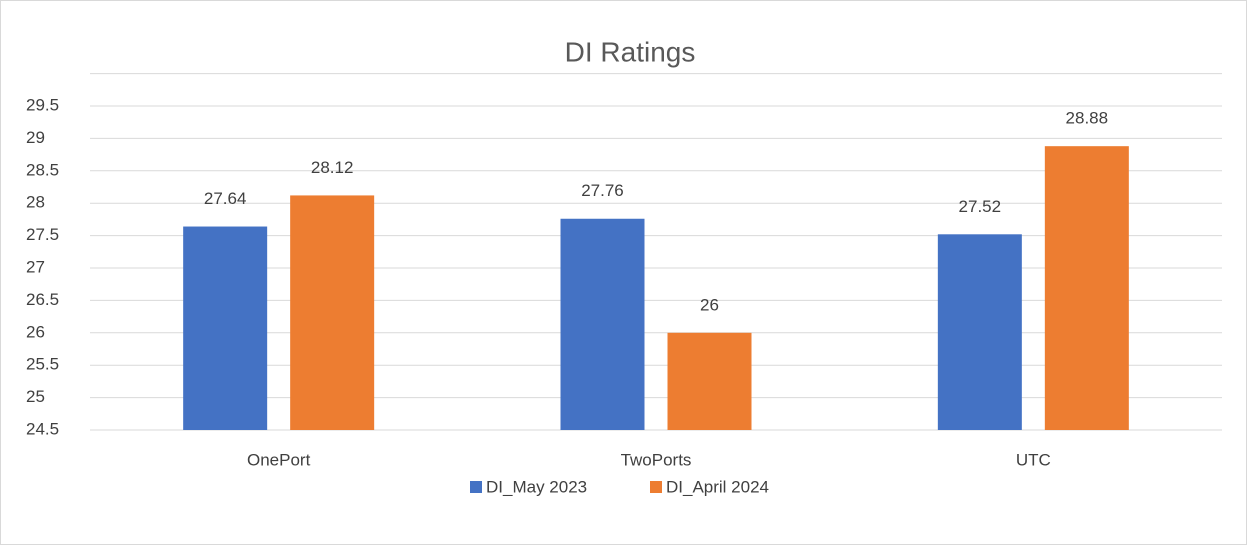 This screenshot has height=546, width=1248. I want to click on data-label: 28.12, so click(332, 167).